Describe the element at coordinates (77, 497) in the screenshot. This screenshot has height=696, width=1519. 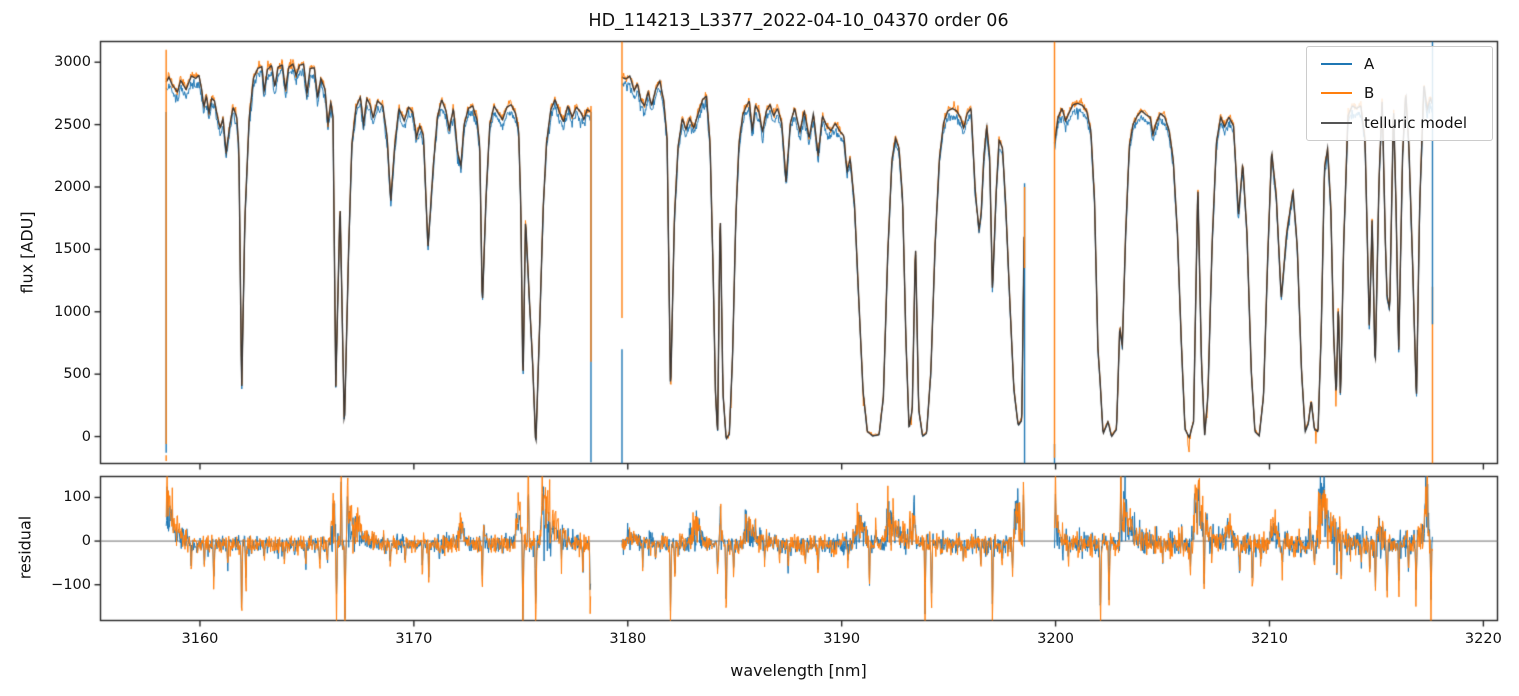
I see `residual-tick-label: 100` at that location.